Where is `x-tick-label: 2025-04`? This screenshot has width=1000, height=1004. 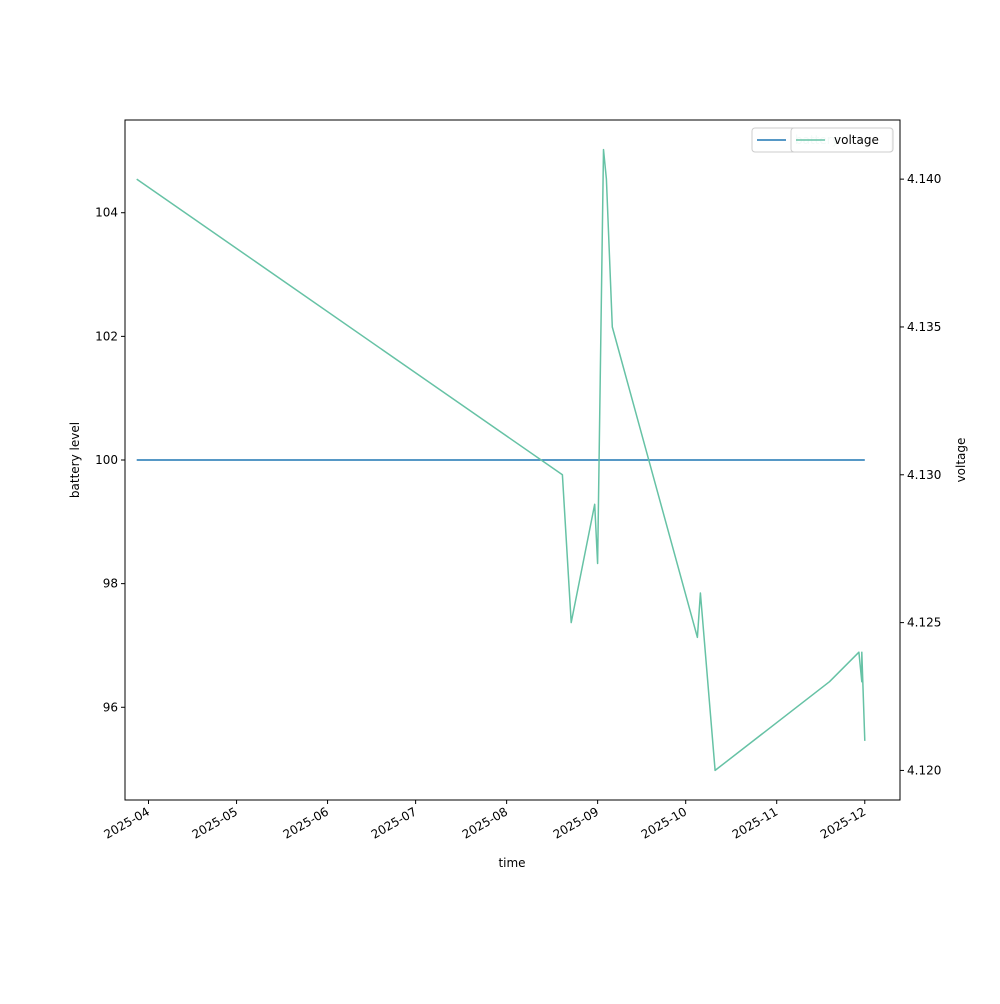
x-tick-label: 2025-04 is located at coordinates (127, 822).